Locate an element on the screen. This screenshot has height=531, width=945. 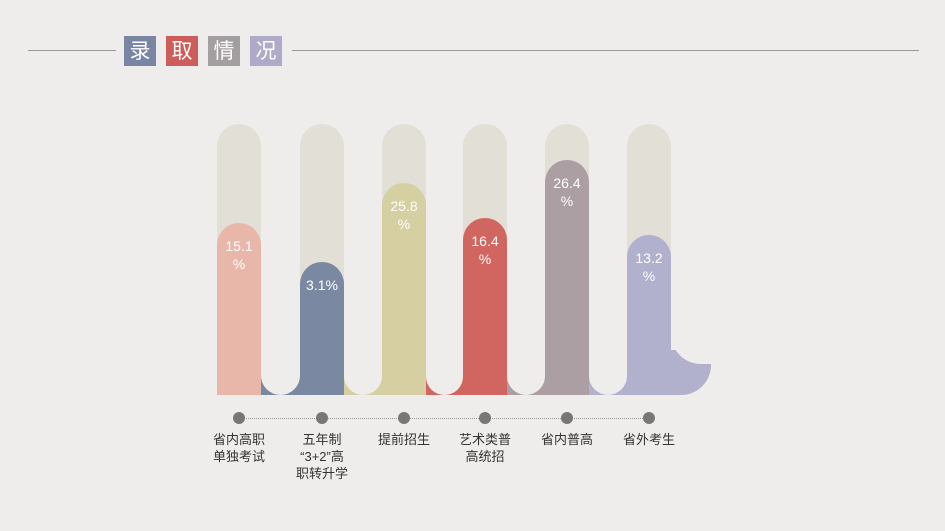
title-char-box: 取 is located at coordinates (182, 51).